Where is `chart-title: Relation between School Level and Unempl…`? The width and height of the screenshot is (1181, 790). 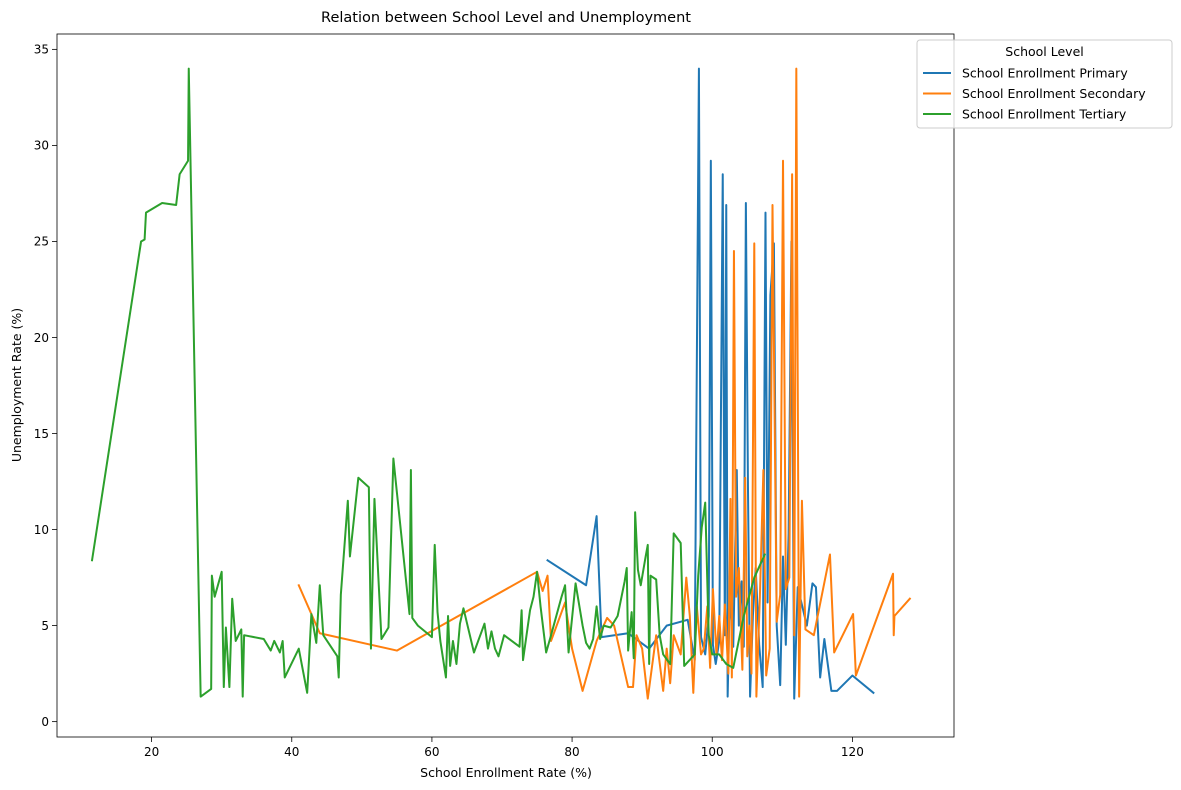 chart-title: Relation between School Level and Unempl… is located at coordinates (506, 18).